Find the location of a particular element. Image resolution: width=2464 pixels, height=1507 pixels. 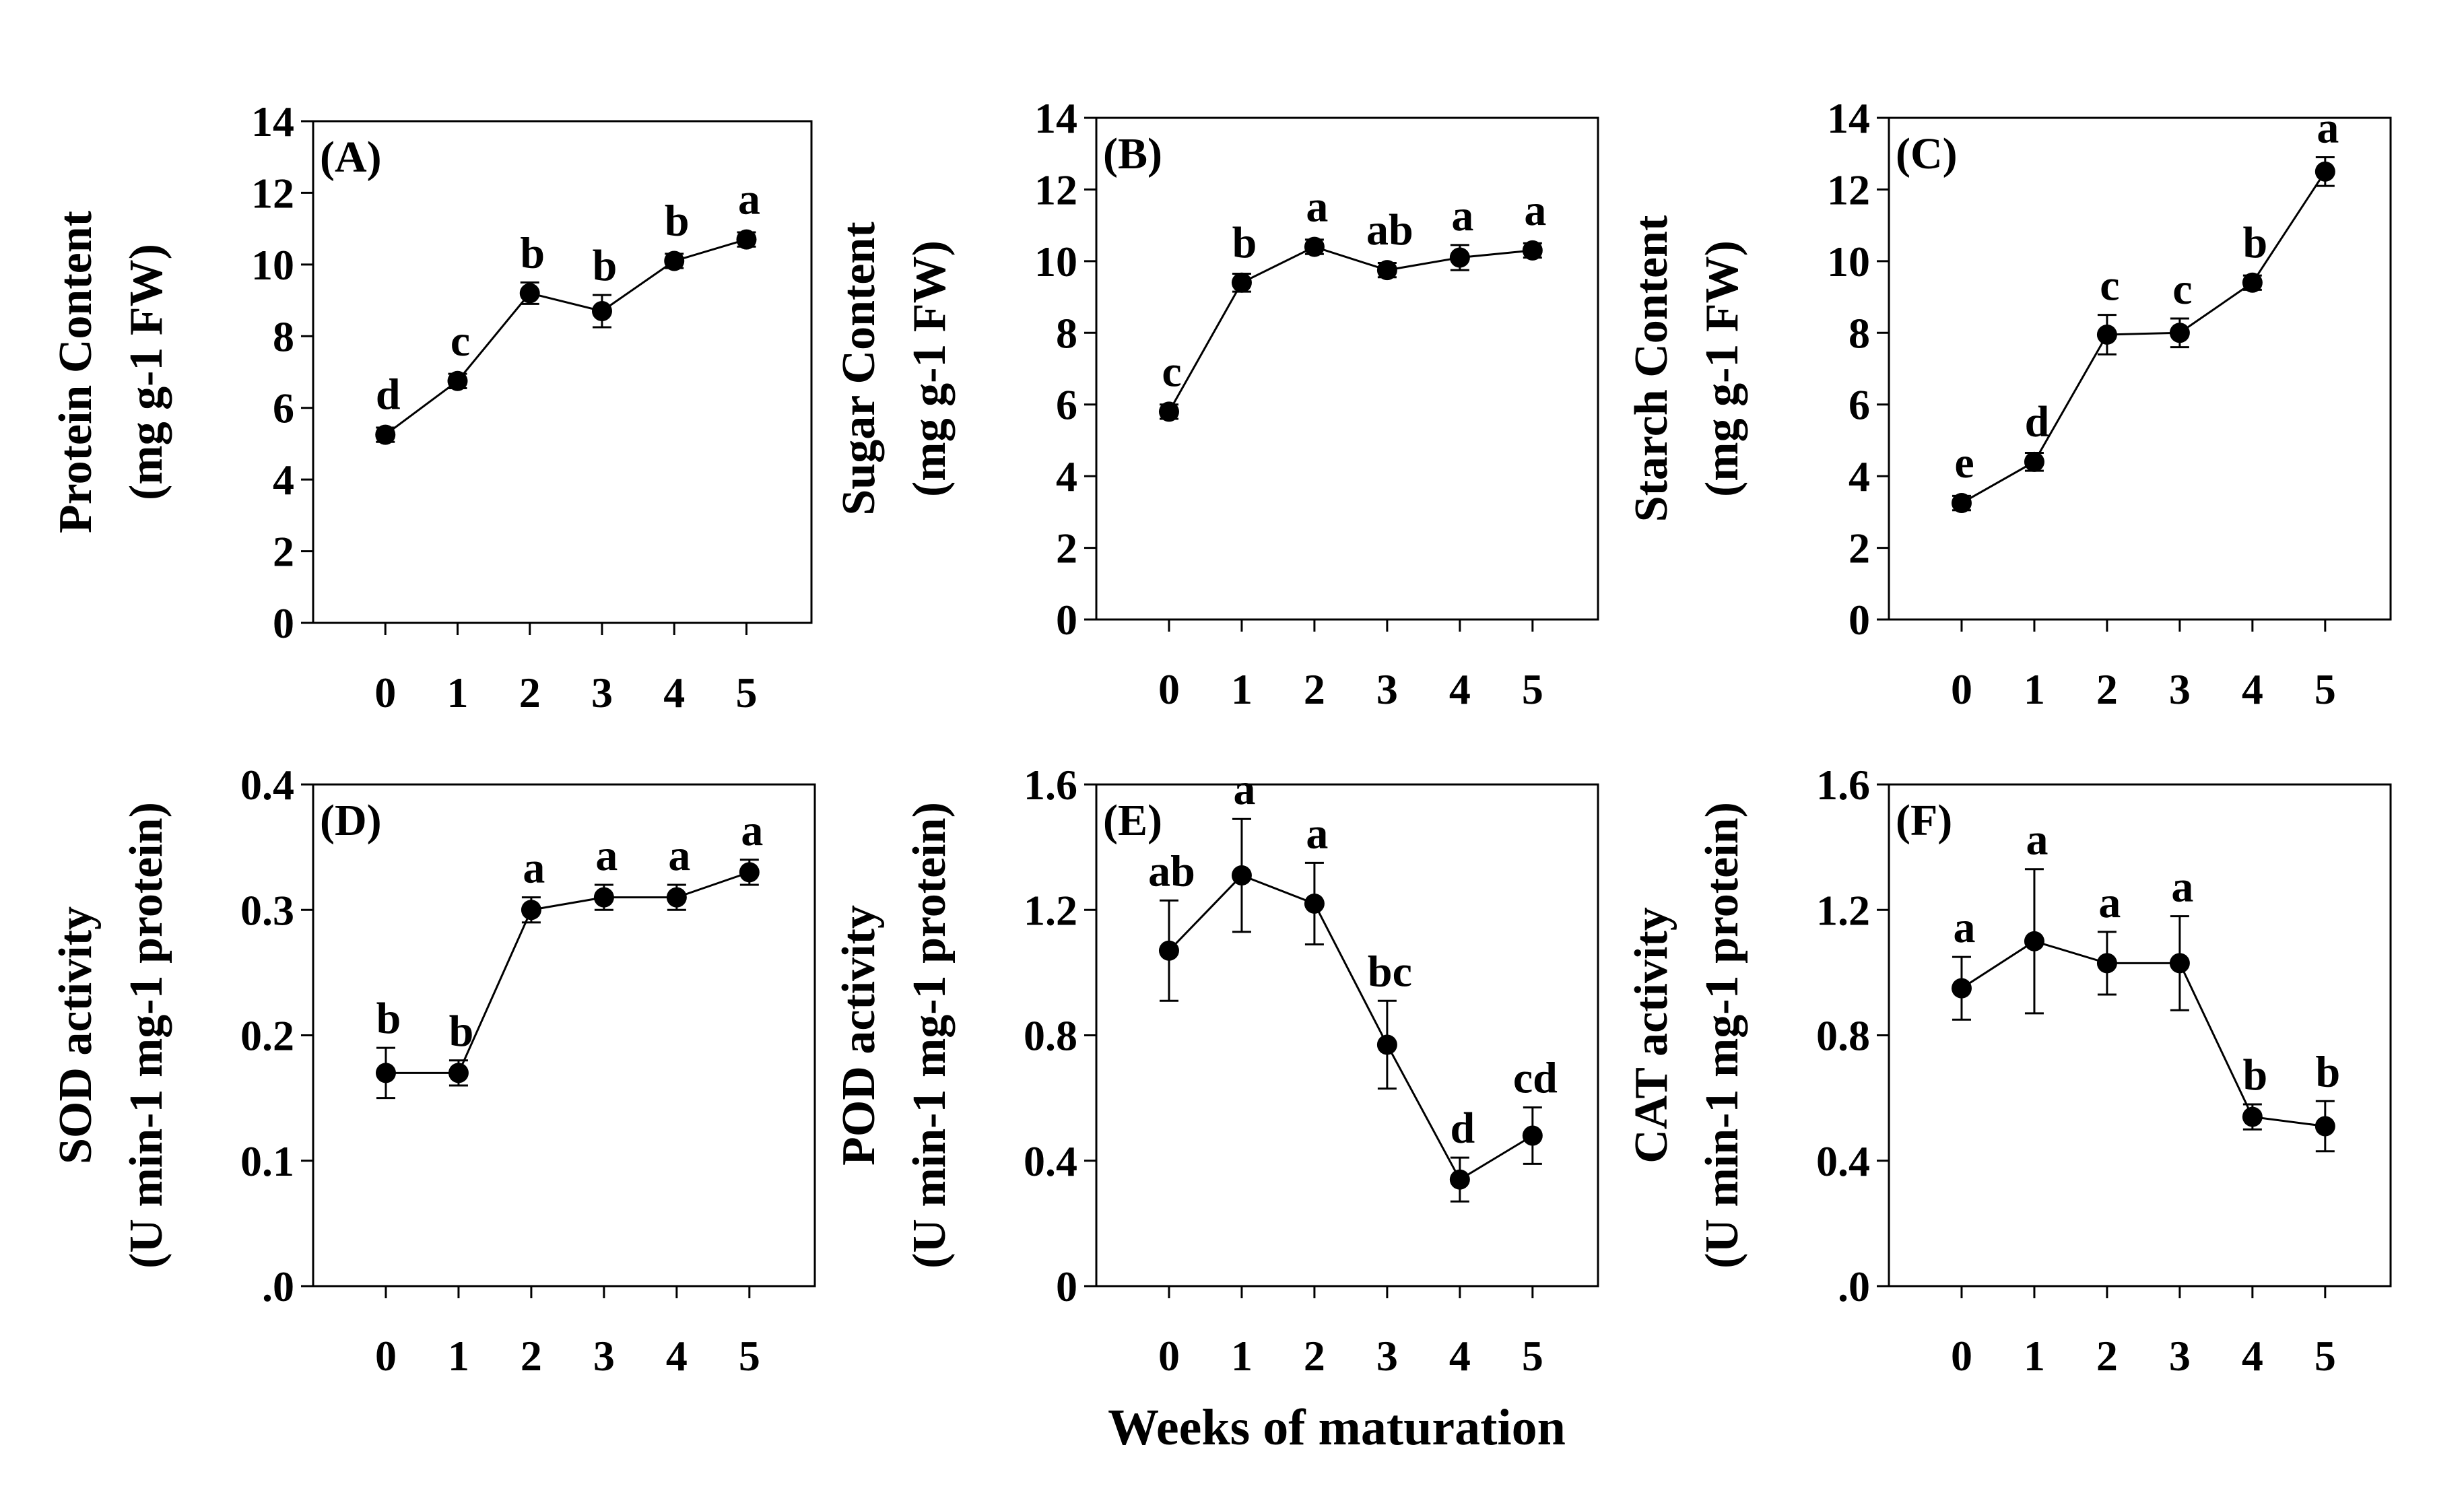

y-axis-title: Sugar Content is located at coordinates (859, 368).